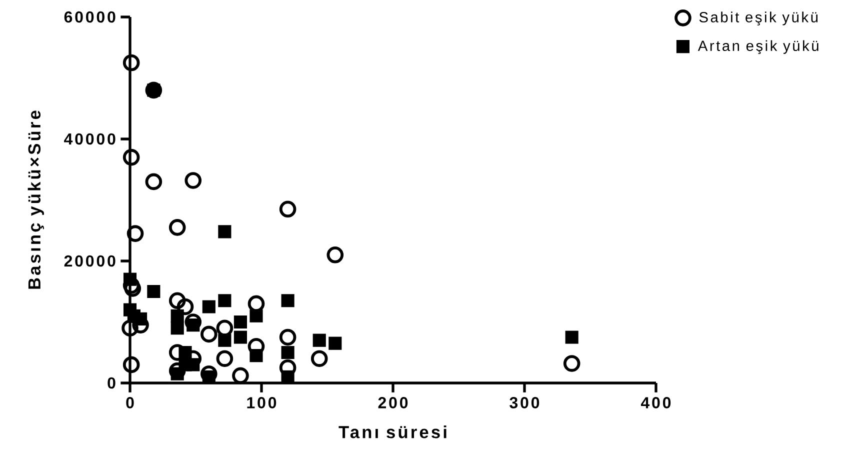 The height and width of the screenshot is (471, 861). What do you see at coordinates (90, 139) in the screenshot?
I see `y-tick-label: 40000` at bounding box center [90, 139].